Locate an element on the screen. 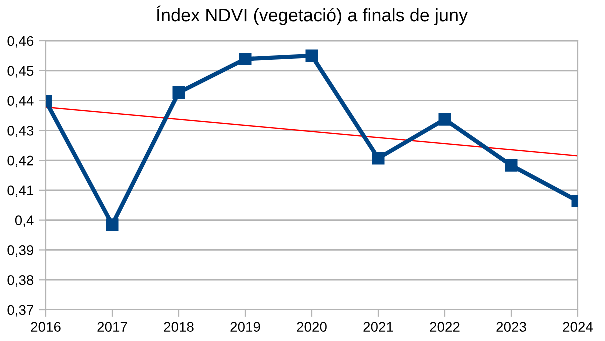 This screenshot has height=341, width=605. y-tick-label: 0,46 is located at coordinates (21, 42).